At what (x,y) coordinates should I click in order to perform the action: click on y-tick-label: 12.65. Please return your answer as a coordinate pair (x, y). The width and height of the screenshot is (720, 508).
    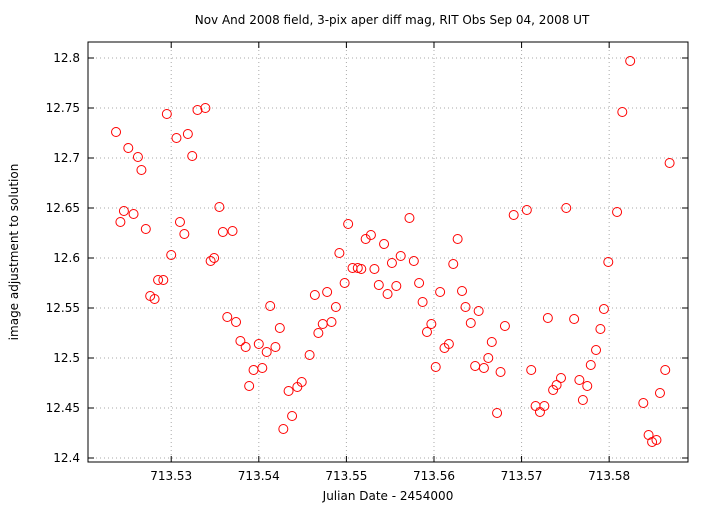
    Looking at the image, I should click on (63, 208).